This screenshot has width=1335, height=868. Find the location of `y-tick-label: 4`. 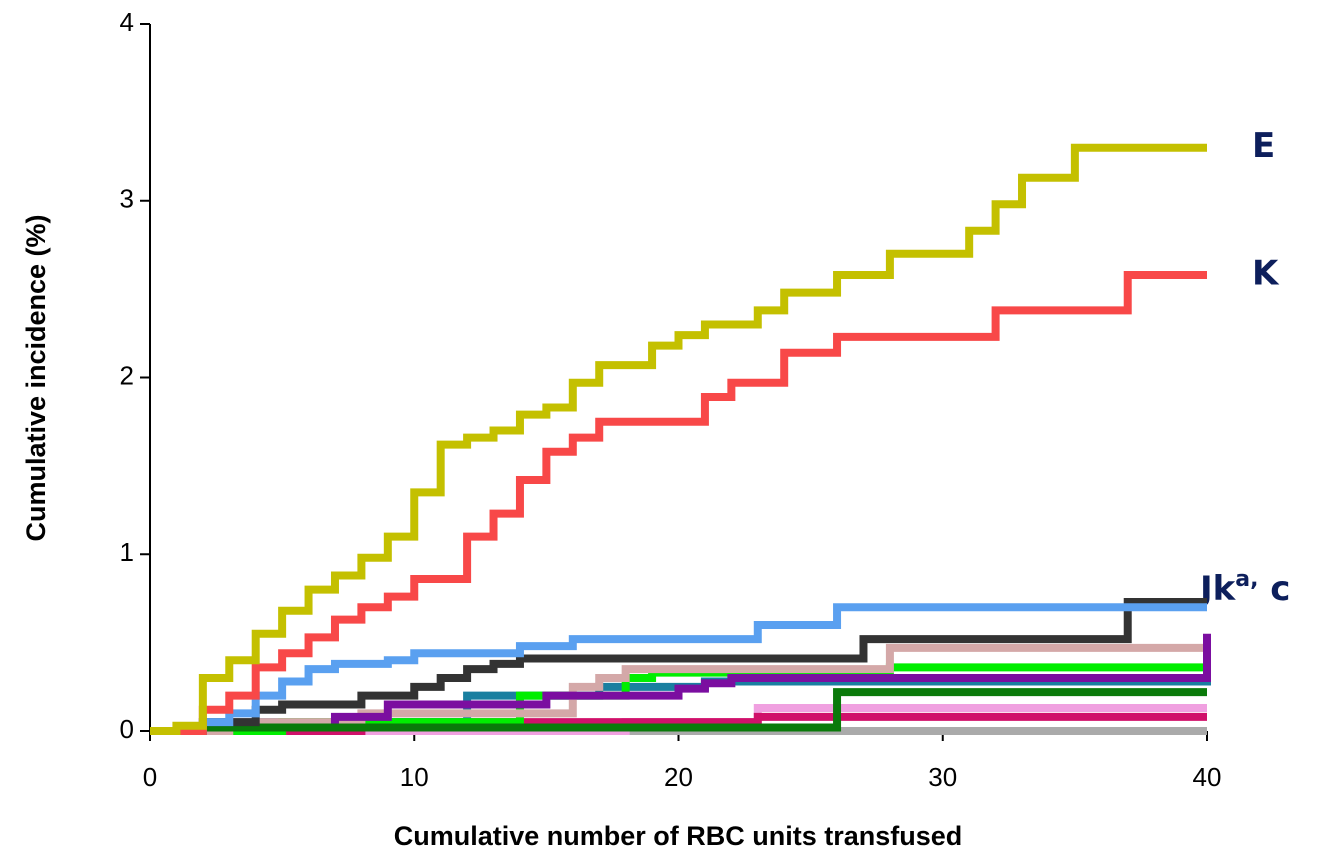

y-tick-label: 4 is located at coordinates (127, 22).